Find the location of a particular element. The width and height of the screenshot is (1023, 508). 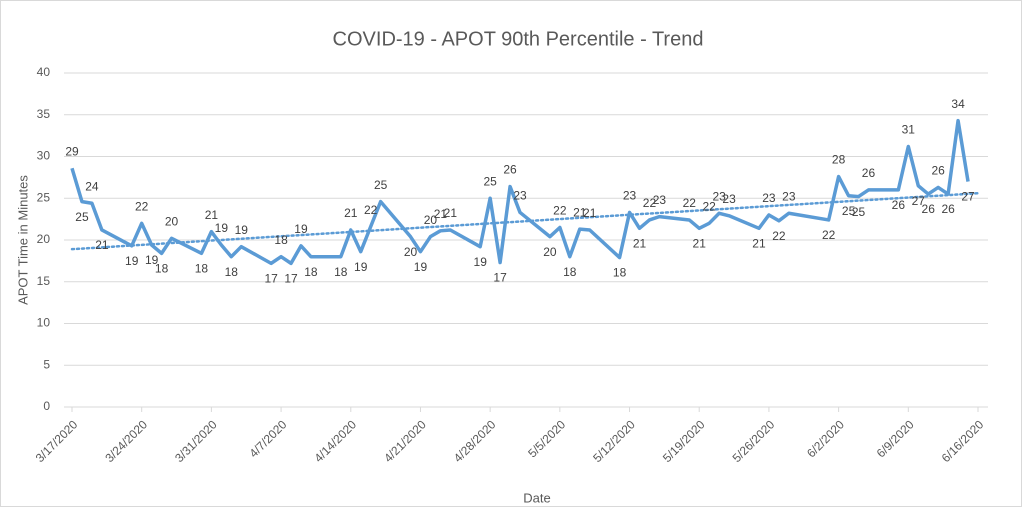

y-tick-label: 35 is located at coordinates (44, 114).